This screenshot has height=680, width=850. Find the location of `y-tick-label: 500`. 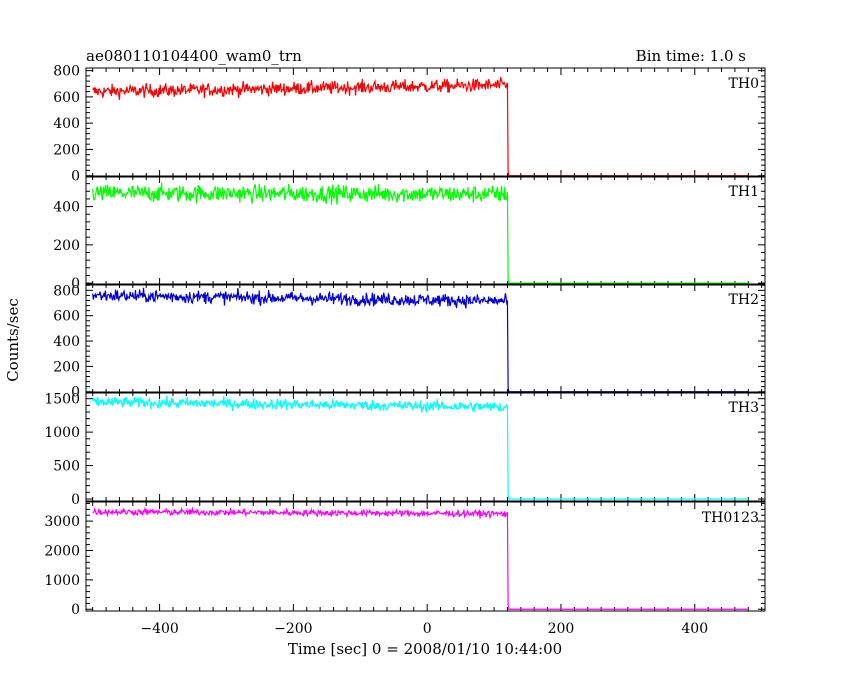

y-tick-label: 500 is located at coordinates (66, 467).